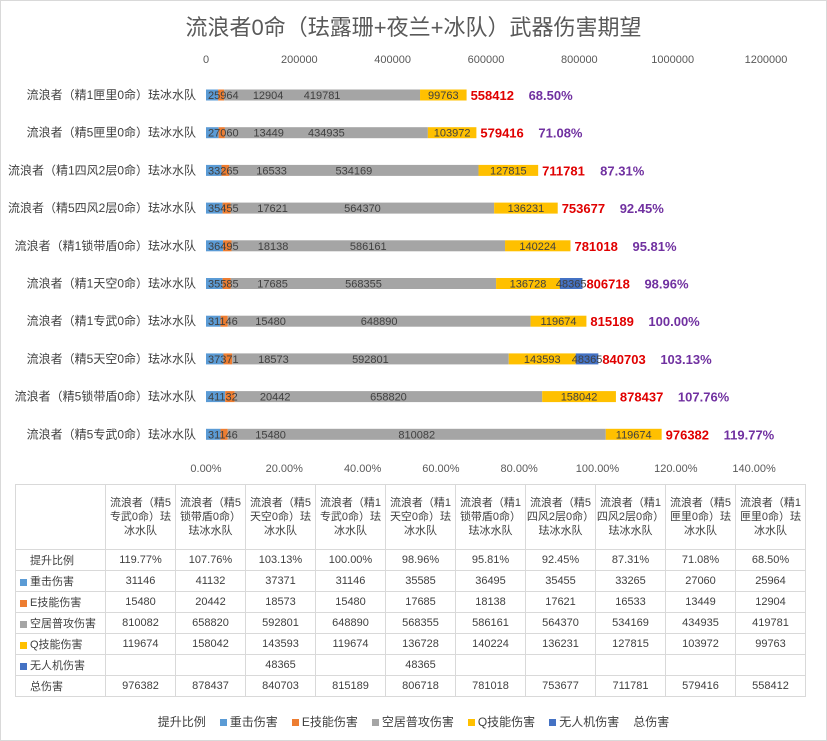  Describe the element at coordinates (486, 60) in the screenshot. I see `top-axis-tick: 600000` at that location.